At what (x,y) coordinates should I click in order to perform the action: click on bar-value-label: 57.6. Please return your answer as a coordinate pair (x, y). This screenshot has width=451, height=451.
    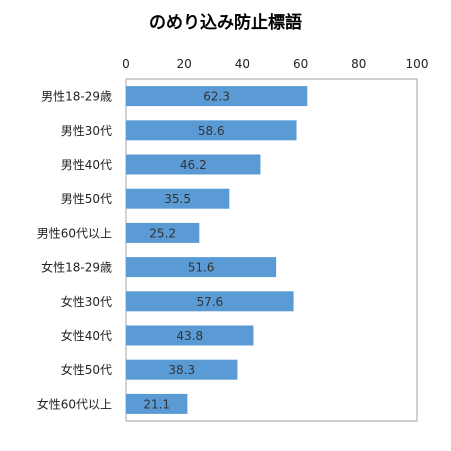
    Looking at the image, I should click on (209, 302).